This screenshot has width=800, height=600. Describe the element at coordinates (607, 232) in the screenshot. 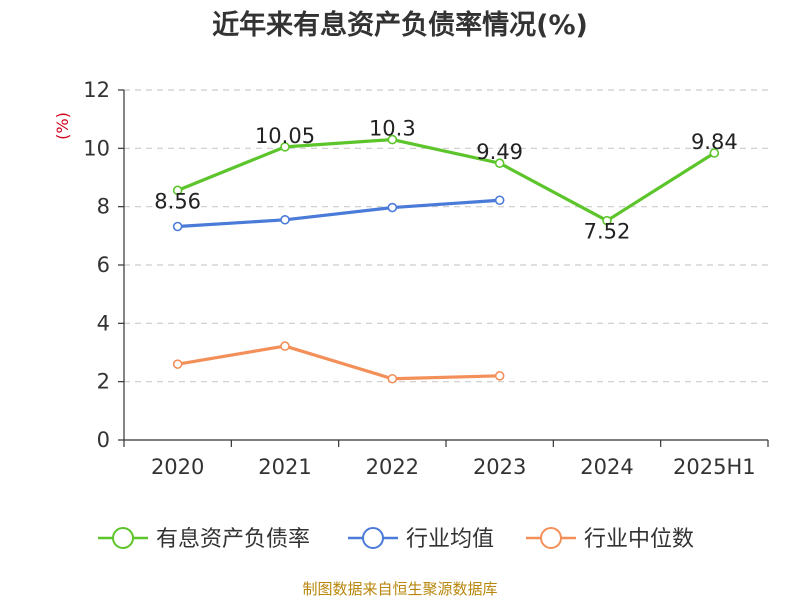

I see `data-label: 7.52` at that location.